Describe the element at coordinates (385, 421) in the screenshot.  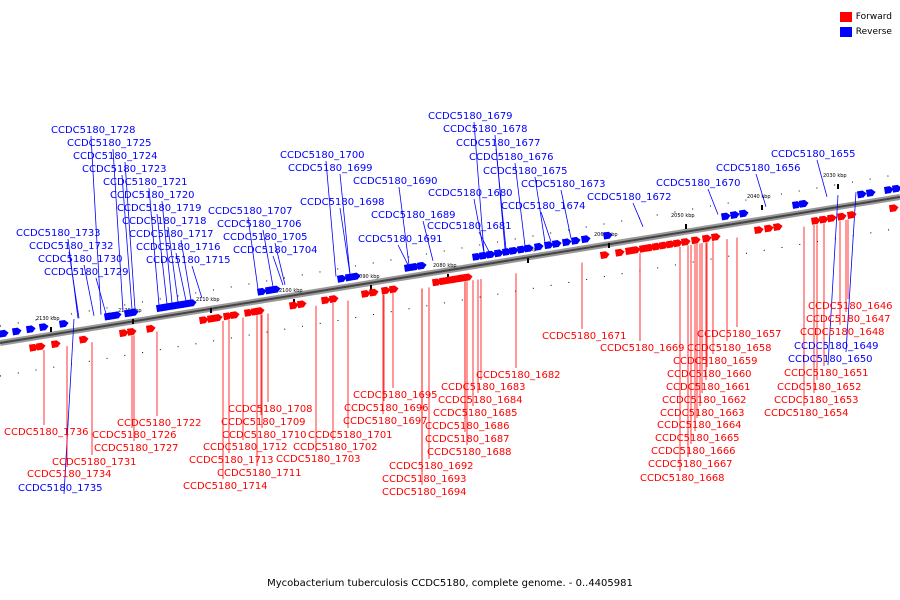
I see `gene-label: CCDC5180_1697` at that location.